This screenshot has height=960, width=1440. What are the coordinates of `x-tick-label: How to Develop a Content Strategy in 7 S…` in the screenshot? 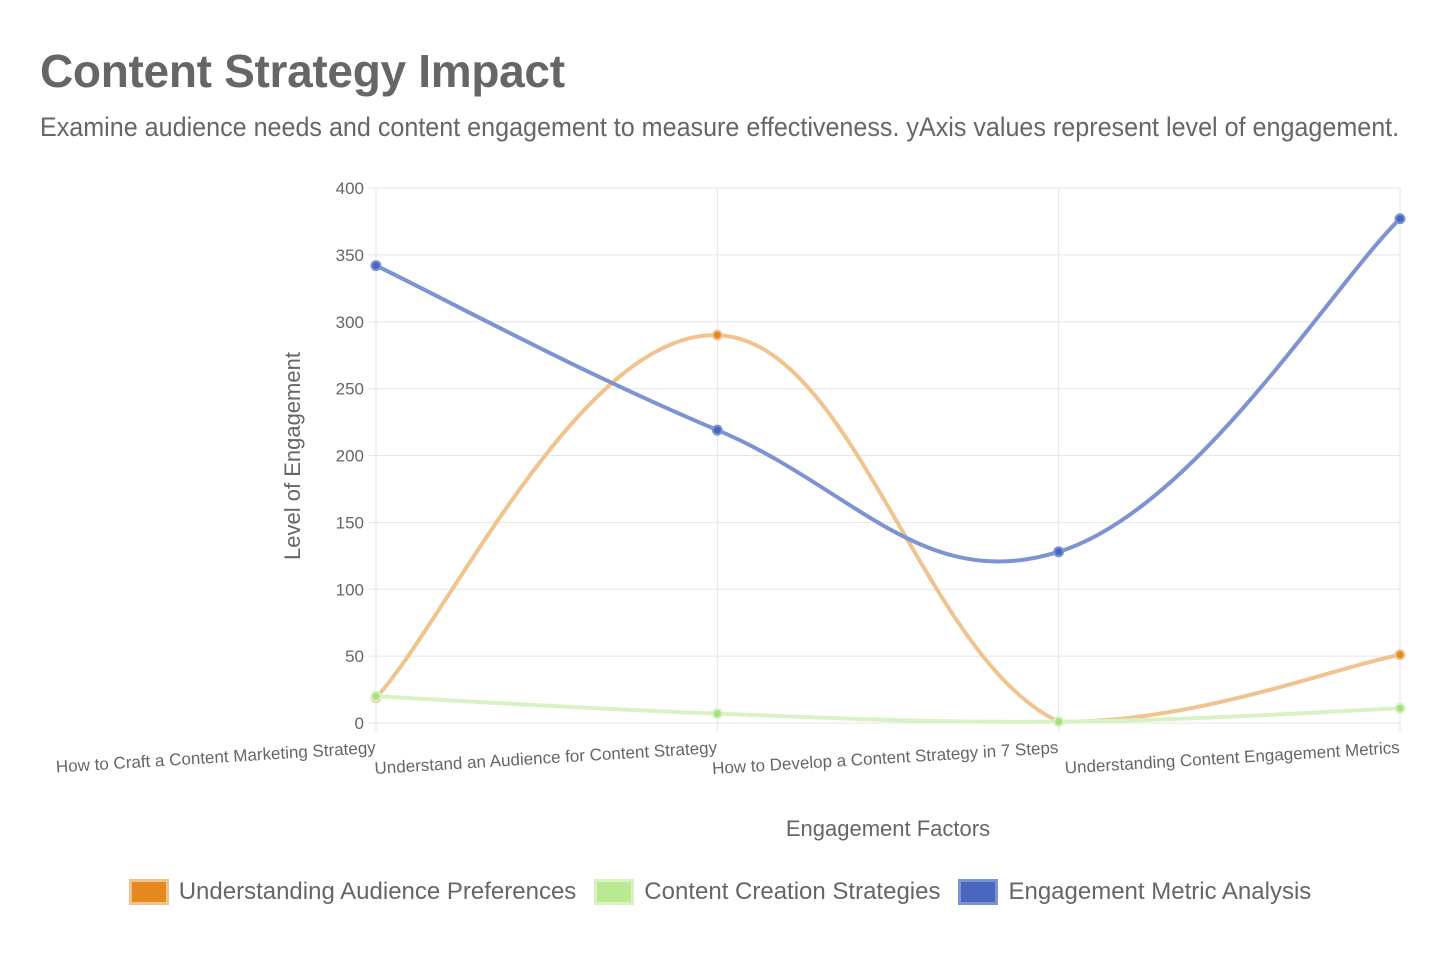 It's located at (885, 758).